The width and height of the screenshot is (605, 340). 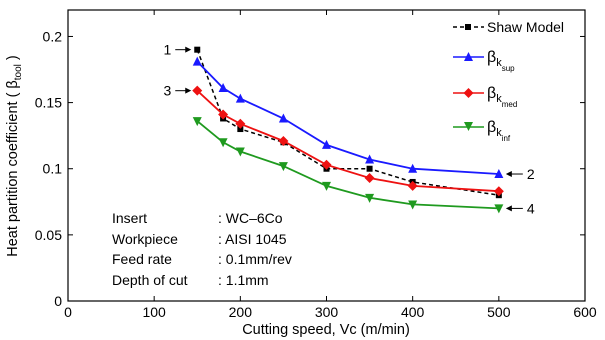 What do you see at coordinates (499, 312) in the screenshot?
I see `x-tick-label: 500` at bounding box center [499, 312].